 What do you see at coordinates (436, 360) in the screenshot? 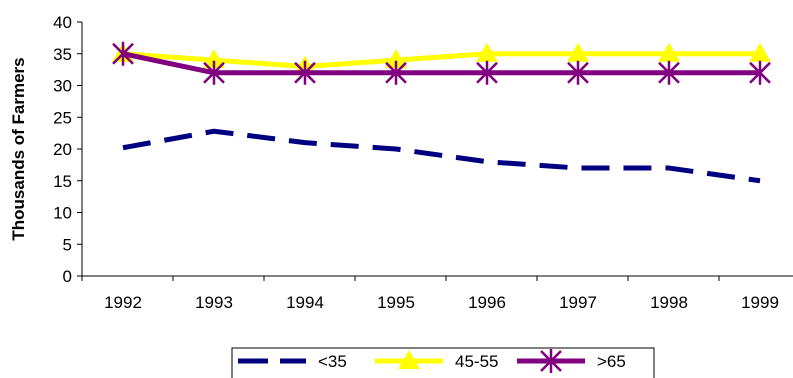
I see `legend-item: 45-55` at bounding box center [436, 360].